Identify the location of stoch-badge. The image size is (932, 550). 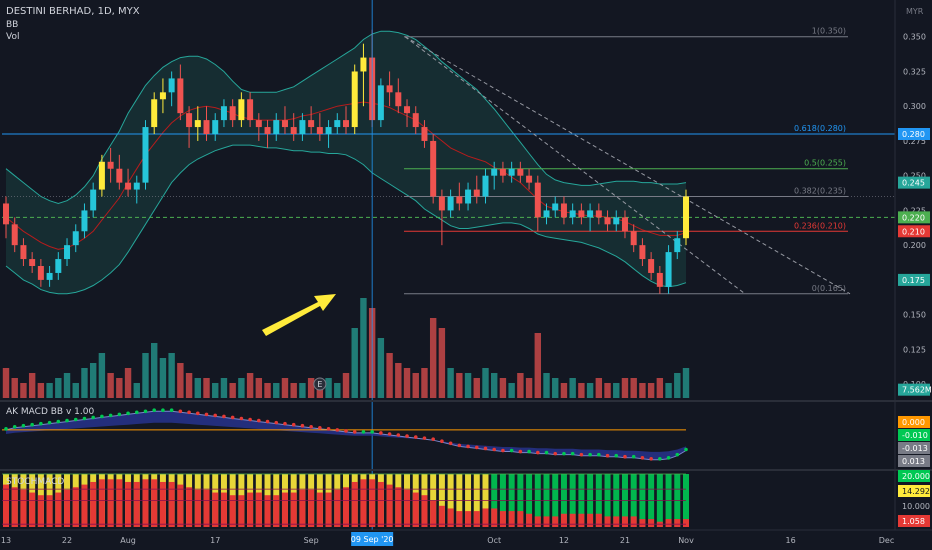
(914, 491).